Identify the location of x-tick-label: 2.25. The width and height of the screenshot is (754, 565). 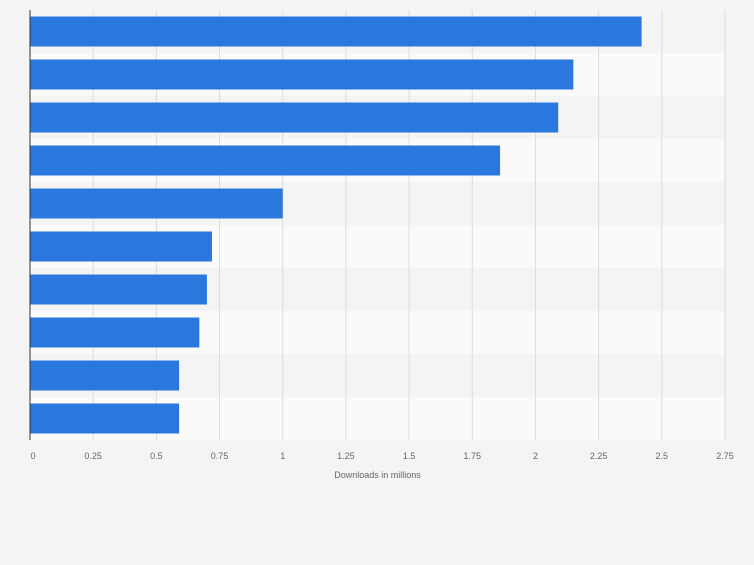
(599, 456).